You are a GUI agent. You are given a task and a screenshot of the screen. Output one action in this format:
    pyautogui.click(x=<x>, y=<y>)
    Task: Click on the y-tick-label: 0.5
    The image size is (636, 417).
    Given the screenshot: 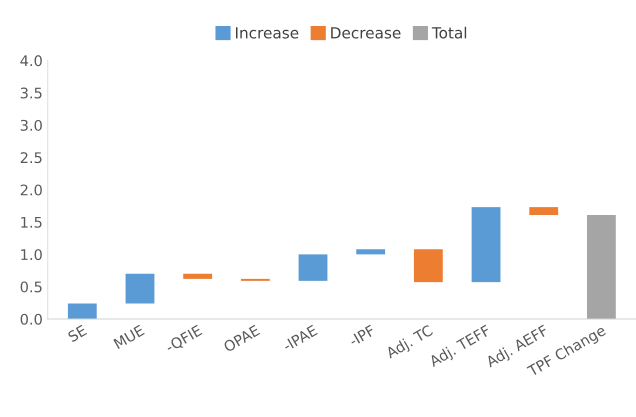 What is the action you would take?
    pyautogui.click(x=31, y=286)
    